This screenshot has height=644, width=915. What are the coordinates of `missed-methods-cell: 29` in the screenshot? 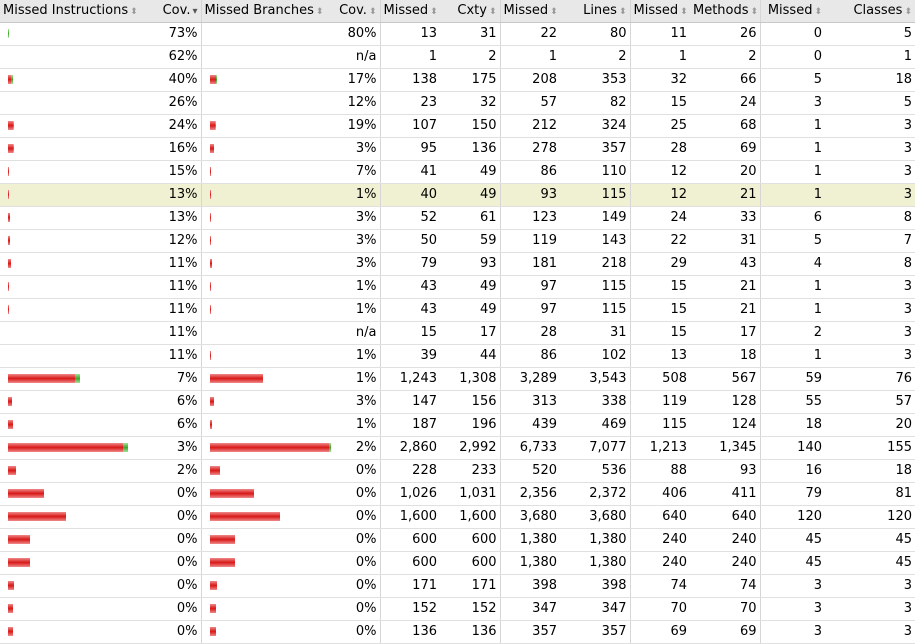 It's located at (659, 264).